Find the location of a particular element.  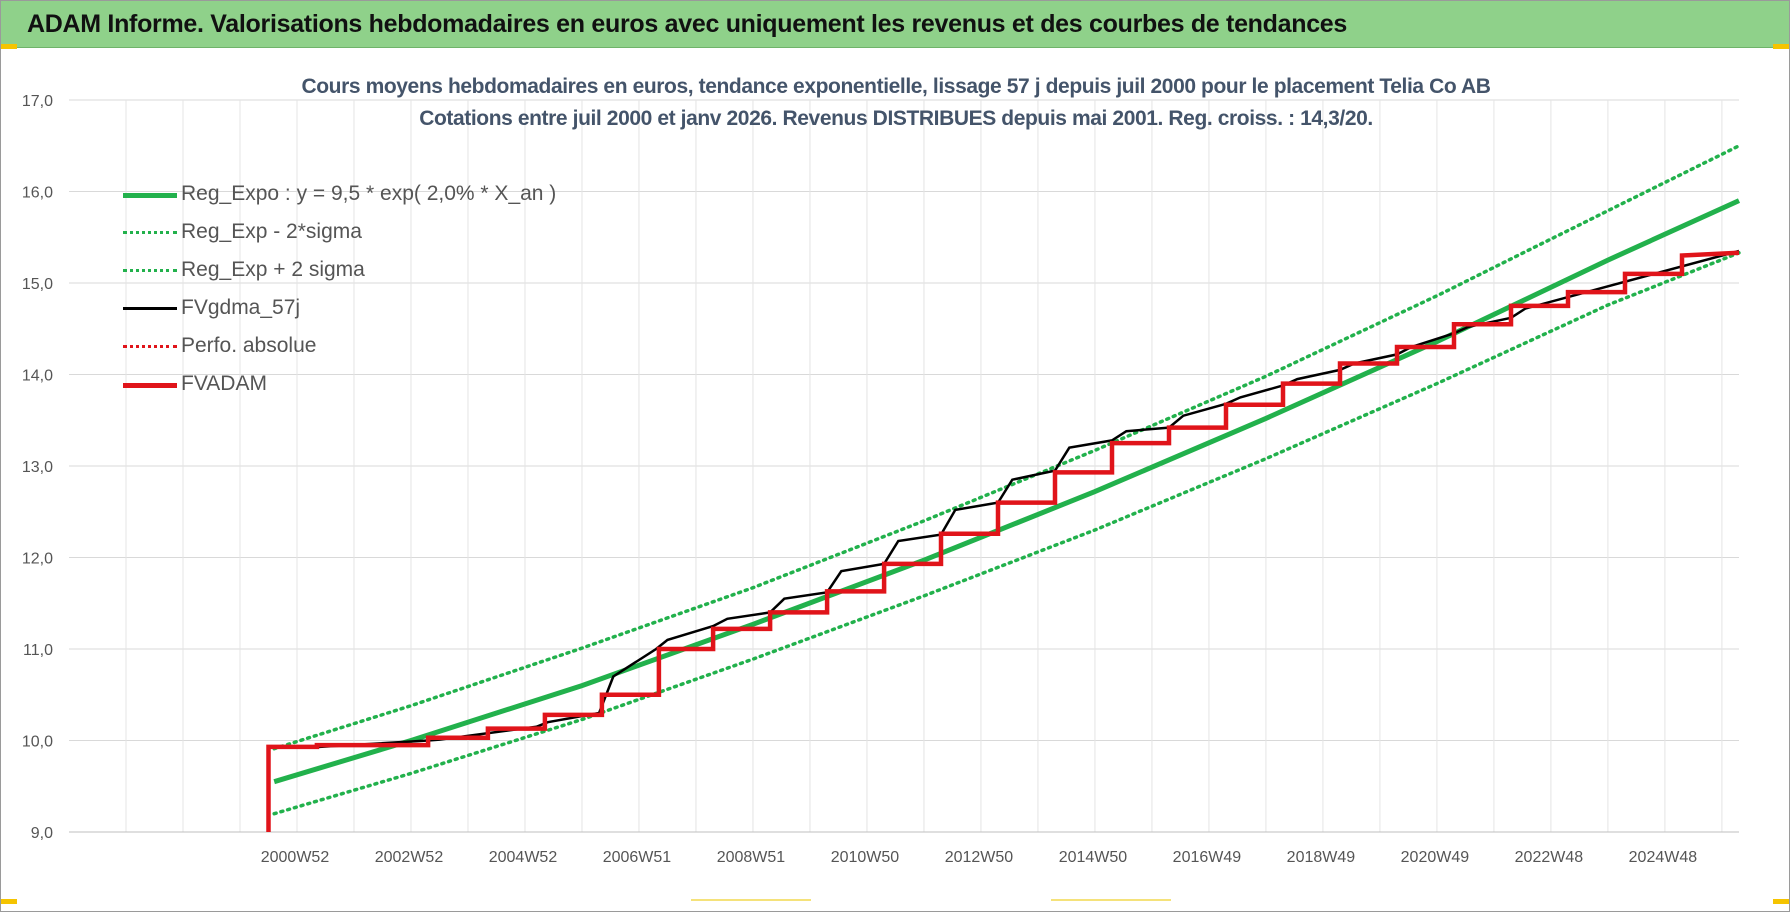

legend-label: Reg_Exp + 2 sigma is located at coordinates (273, 269).